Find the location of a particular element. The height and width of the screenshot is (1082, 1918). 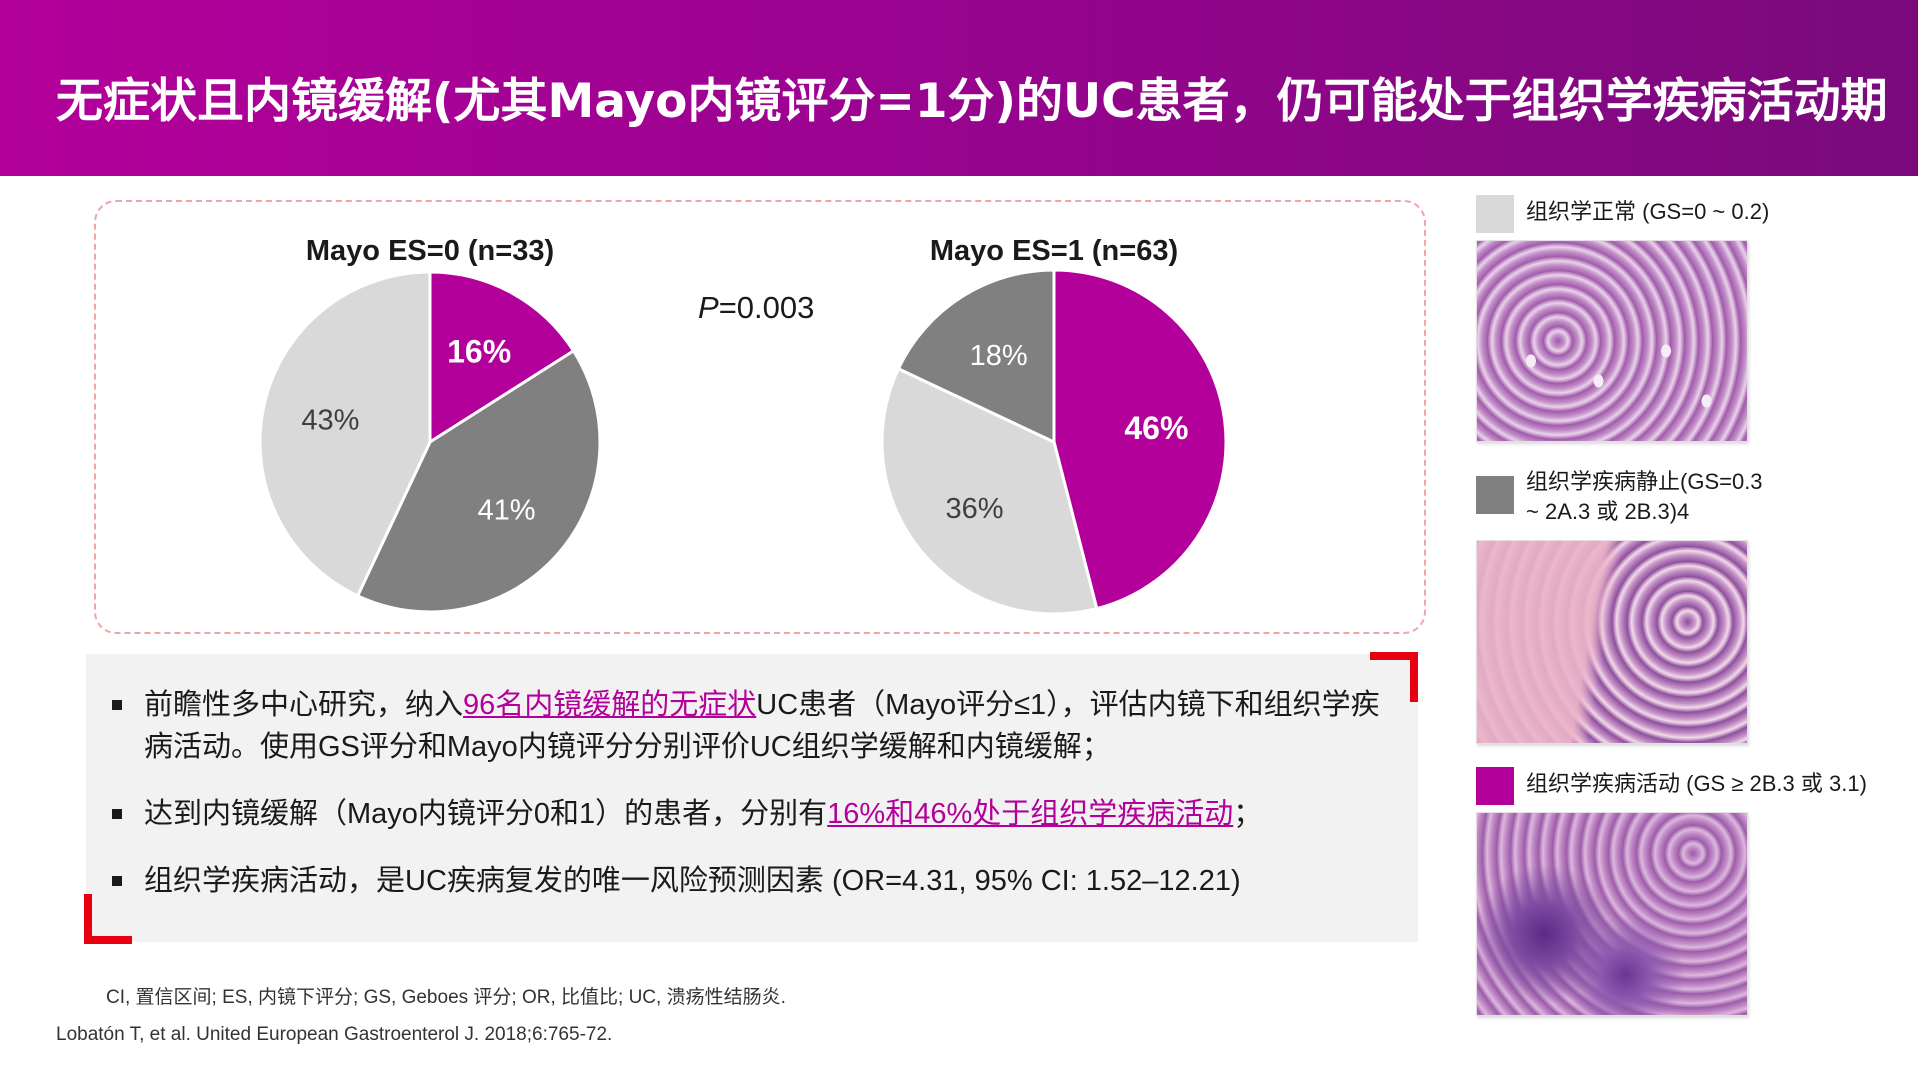

pie-slice-label: 18% is located at coordinates (999, 356).